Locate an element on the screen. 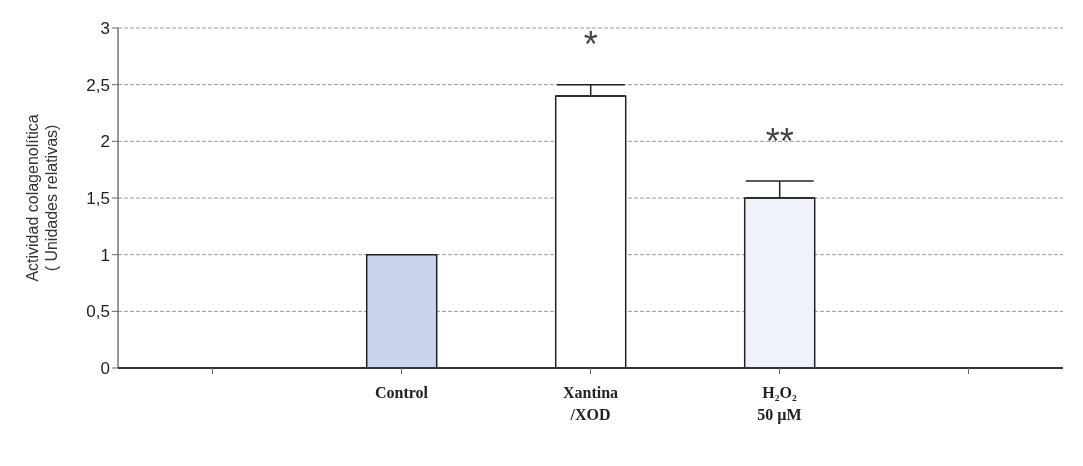 The image size is (1083, 466). y-tick-label: 3 is located at coordinates (105, 29).